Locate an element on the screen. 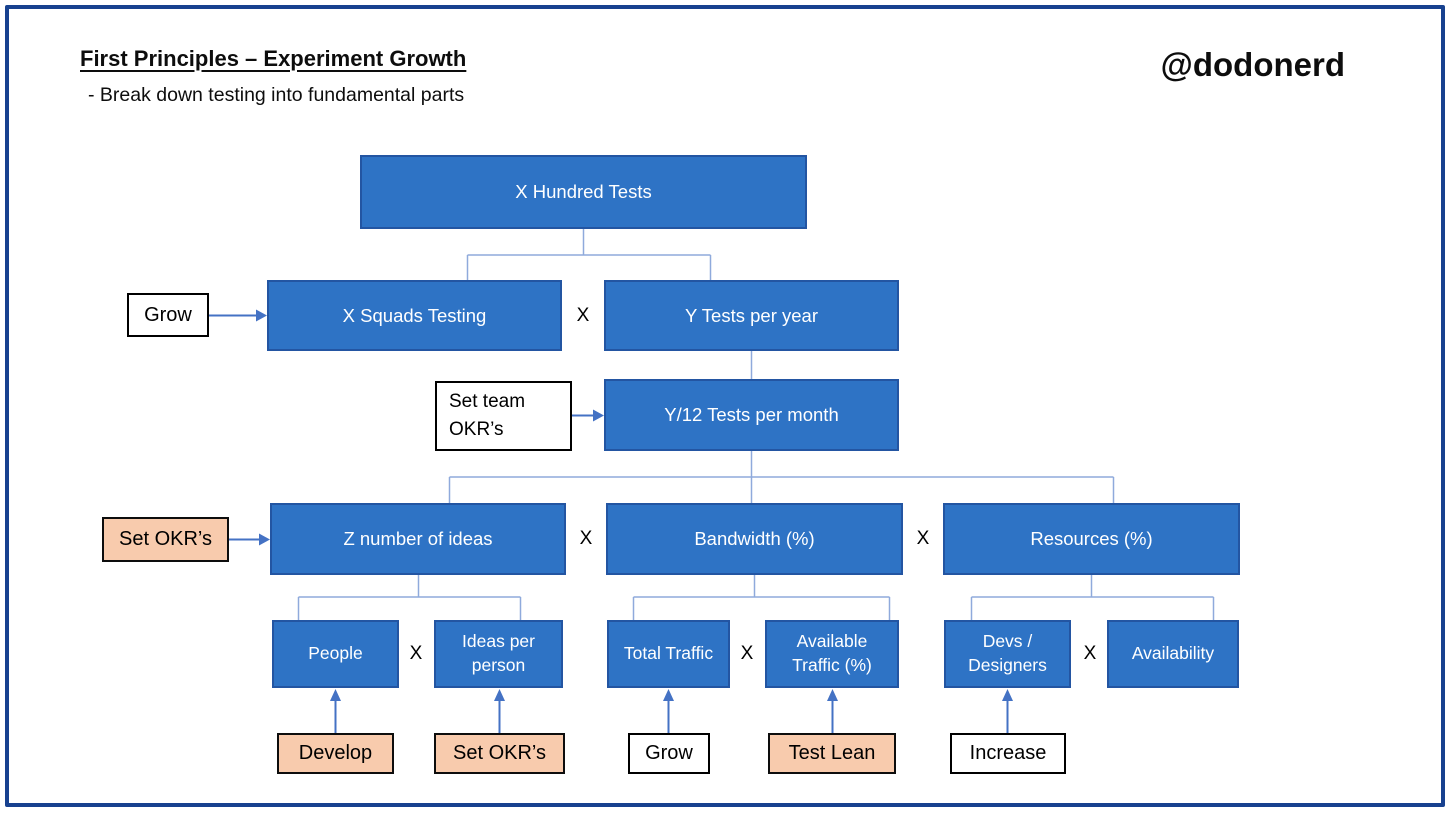 The width and height of the screenshot is (1456, 820). action-test-lean: Test Lean is located at coordinates (832, 753).